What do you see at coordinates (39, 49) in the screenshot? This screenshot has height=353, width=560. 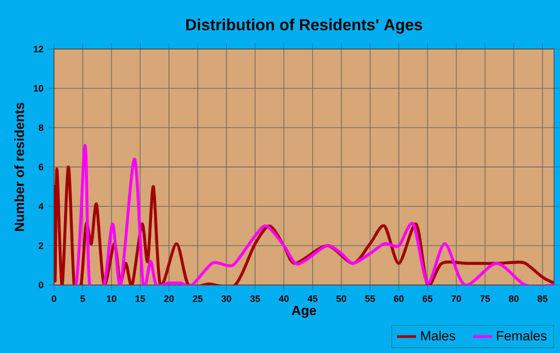 I see `y-tick-label: 12` at bounding box center [39, 49].